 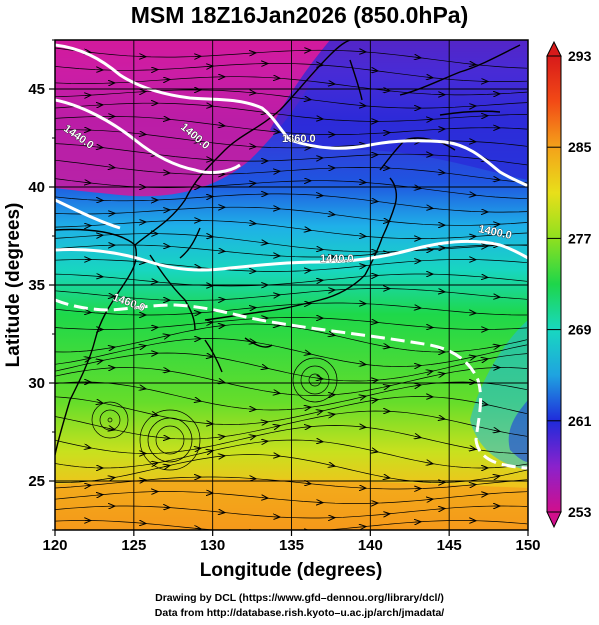 I want to click on y-tick-label: 40, so click(x=36, y=187).